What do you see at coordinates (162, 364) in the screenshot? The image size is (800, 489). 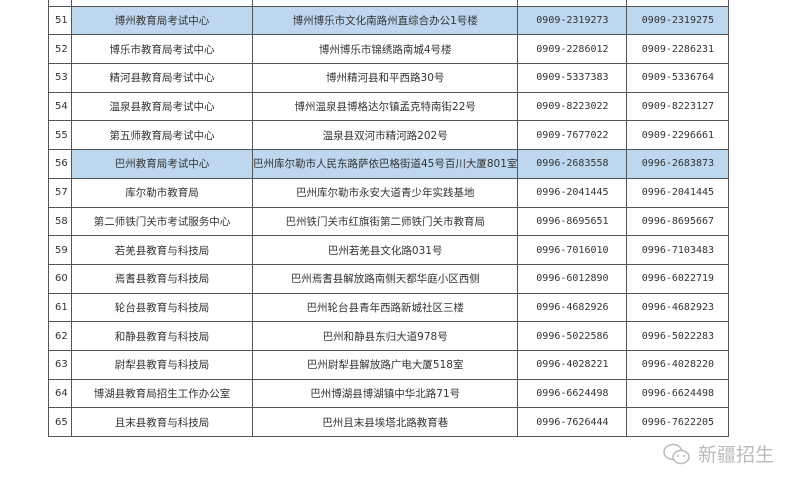 I see `org-name: 尉犁县教育与科技局` at bounding box center [162, 364].